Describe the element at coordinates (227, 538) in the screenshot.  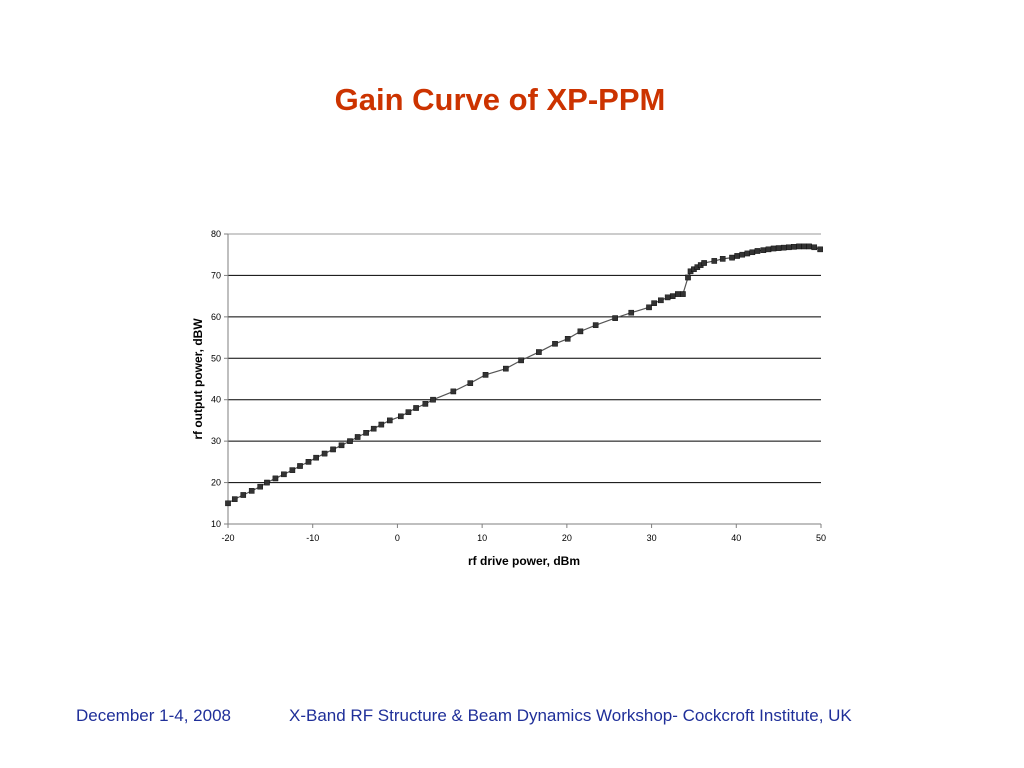
I see `x-tick-label: -20` at that location.